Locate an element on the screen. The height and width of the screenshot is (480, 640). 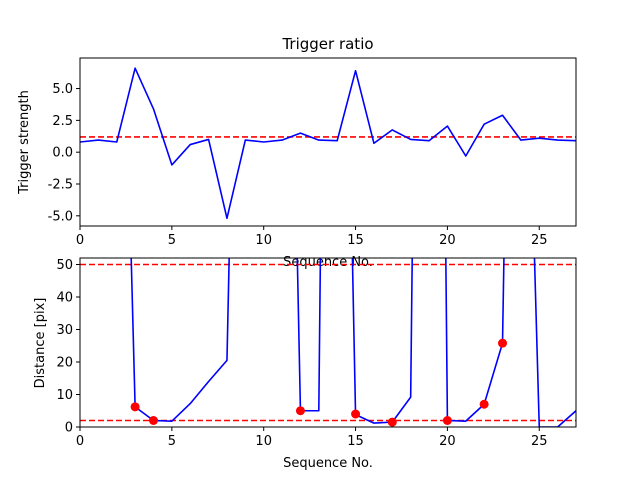
y-tick-label: 2.5 is located at coordinates (62, 121).